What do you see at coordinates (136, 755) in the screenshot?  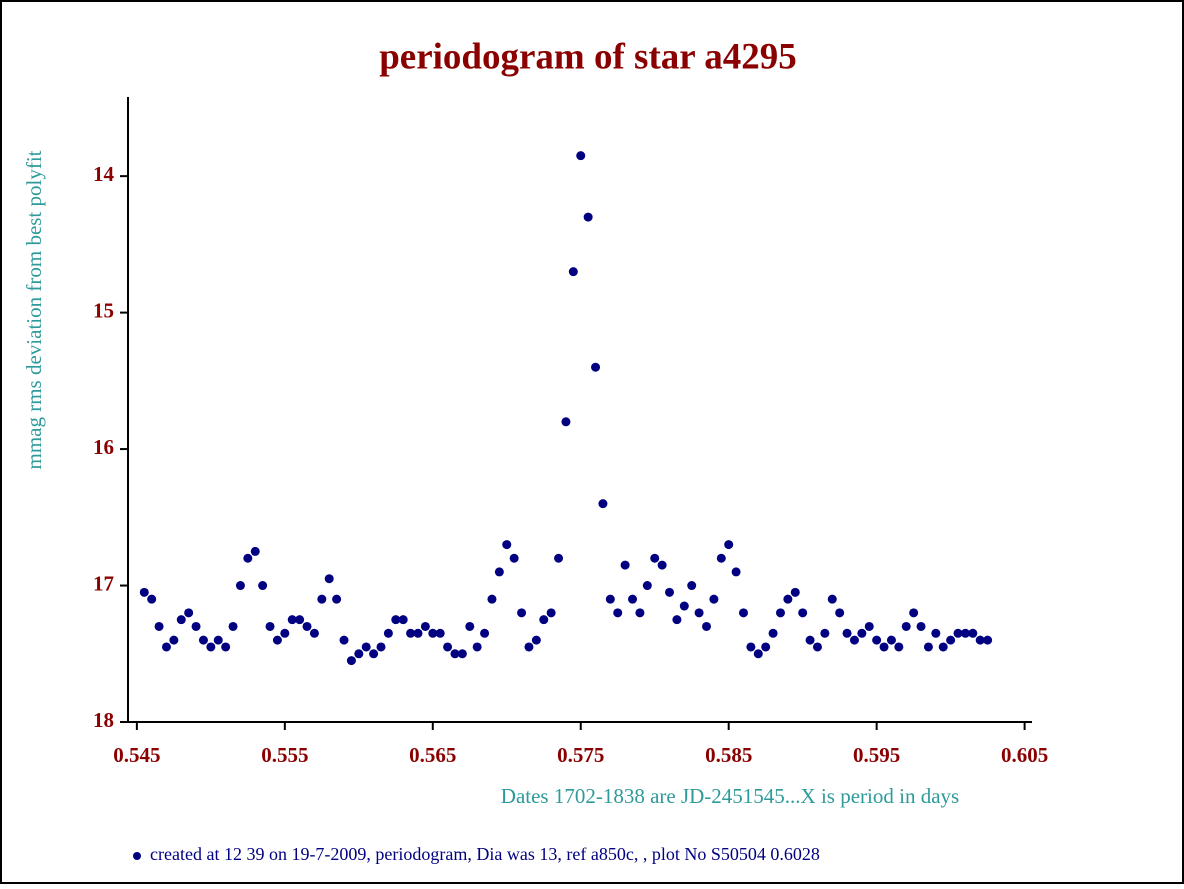 I see `x-tick-label: 0.545` at bounding box center [136, 755].